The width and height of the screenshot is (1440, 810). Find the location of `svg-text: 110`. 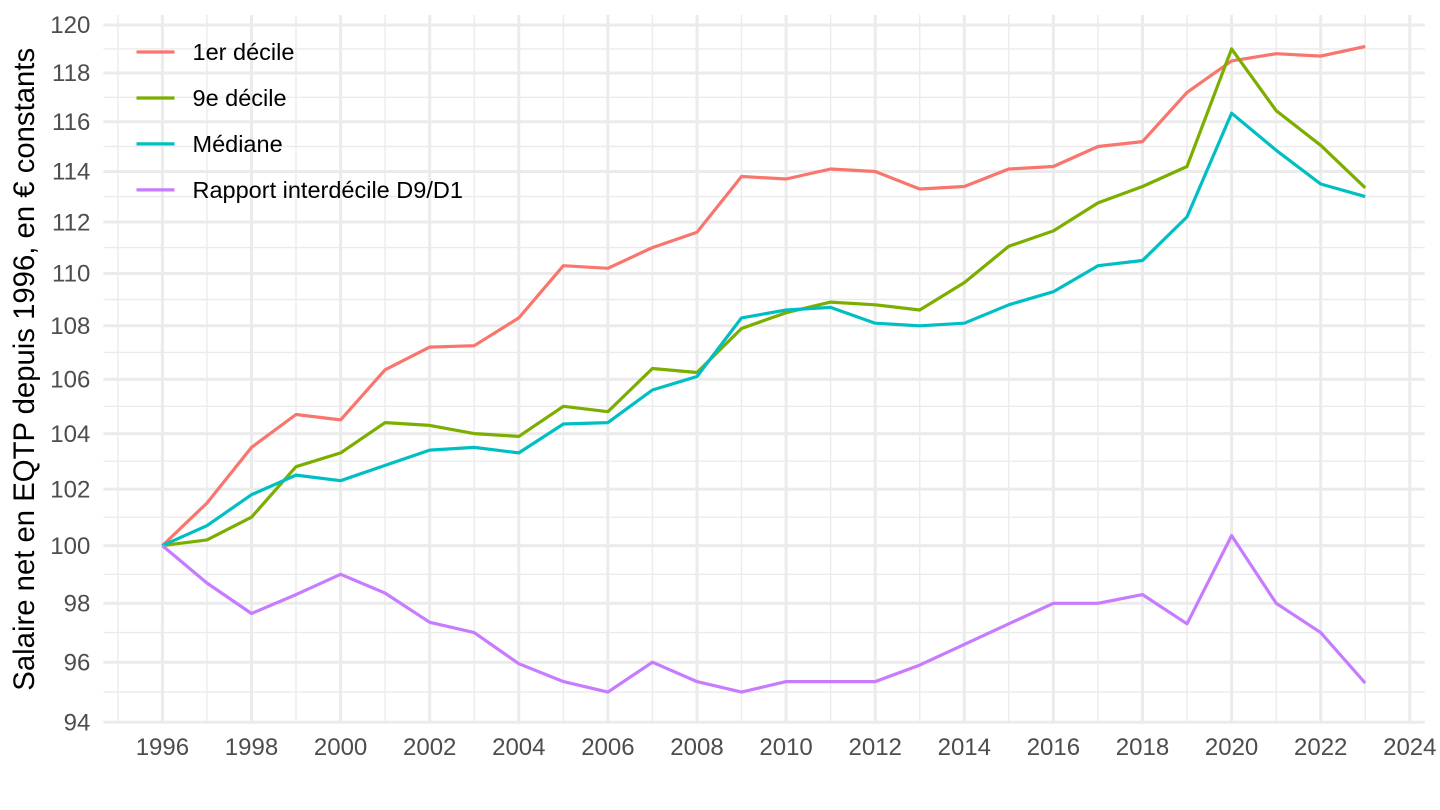

svg-text: 110 is located at coordinates (71, 274).